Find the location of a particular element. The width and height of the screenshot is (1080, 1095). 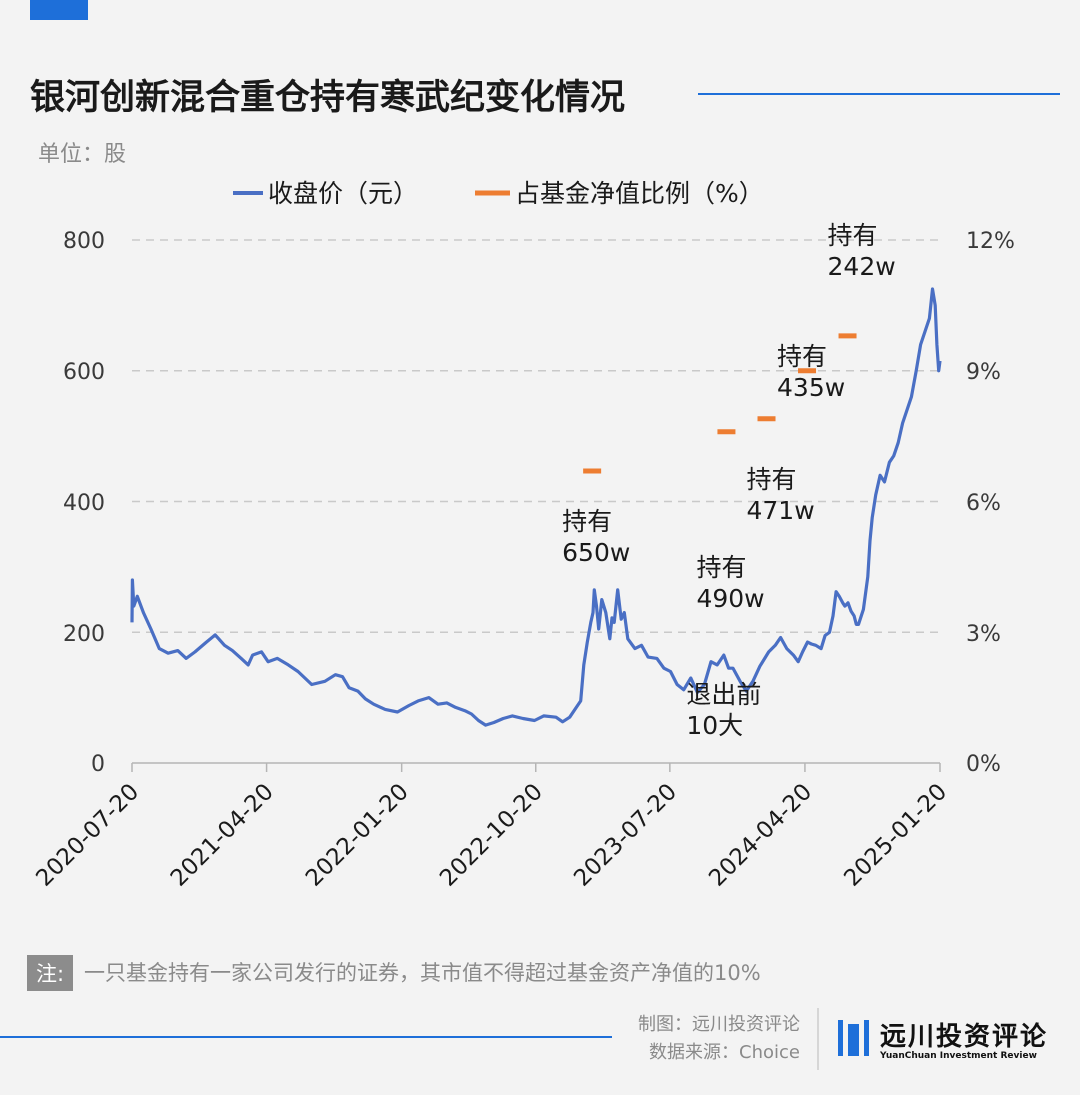

unit-label: 单位：股 is located at coordinates (82, 154).